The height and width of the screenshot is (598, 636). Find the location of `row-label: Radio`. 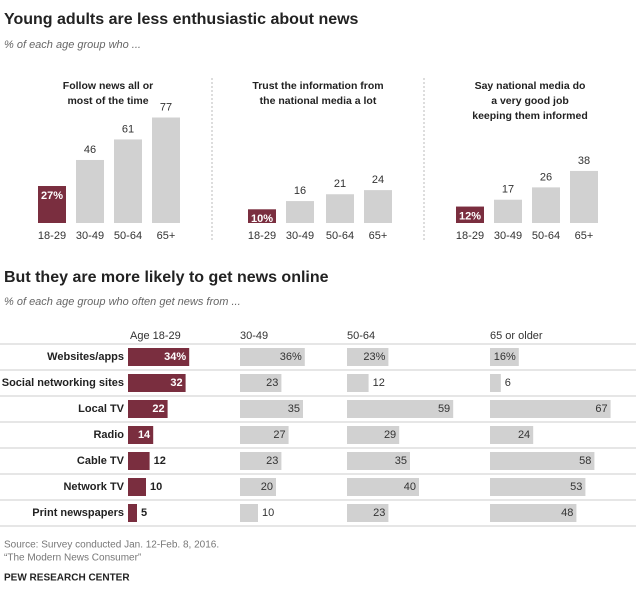

row-label: Radio is located at coordinates (108, 435).